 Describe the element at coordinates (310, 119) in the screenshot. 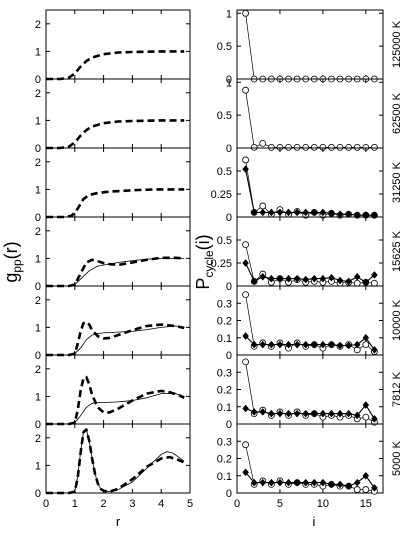

I see `circle-series-line` at that location.